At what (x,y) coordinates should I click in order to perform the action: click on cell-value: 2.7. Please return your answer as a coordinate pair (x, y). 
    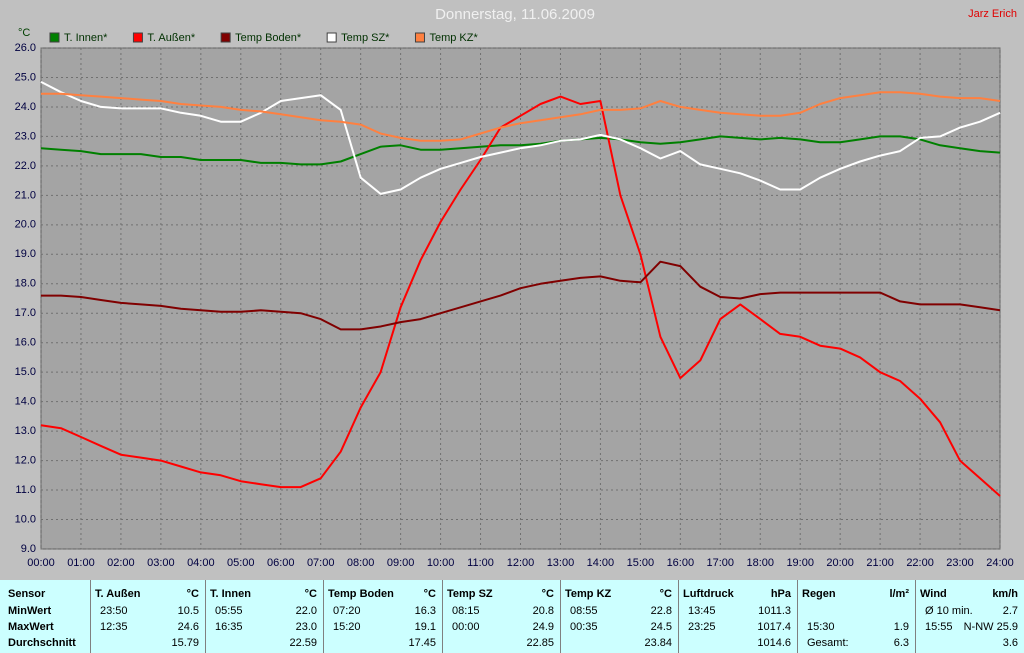
    Looking at the image, I should click on (1010, 611).